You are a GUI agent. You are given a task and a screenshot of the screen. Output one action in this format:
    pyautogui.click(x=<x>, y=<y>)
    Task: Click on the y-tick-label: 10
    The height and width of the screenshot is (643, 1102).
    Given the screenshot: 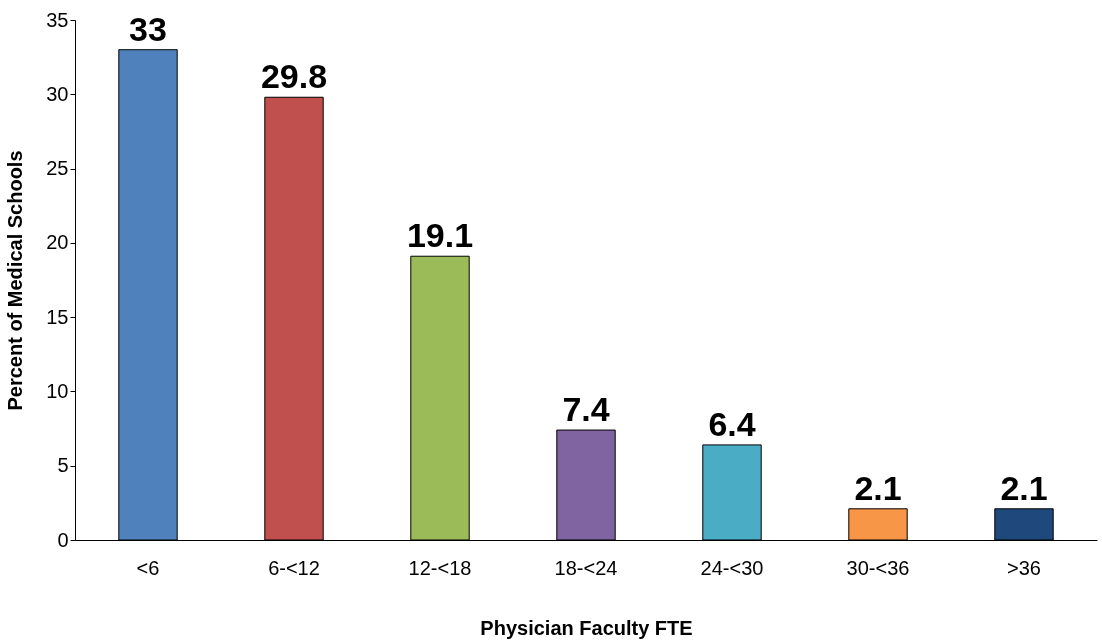 What is the action you would take?
    pyautogui.click(x=57, y=390)
    